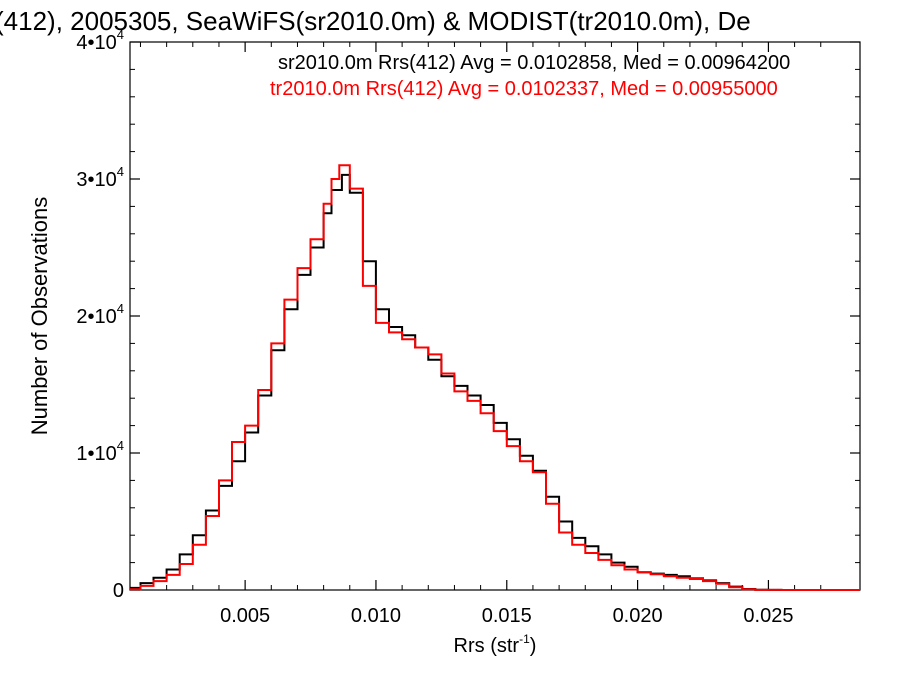  I want to click on y-tick-label: 1•104, so click(100, 451).